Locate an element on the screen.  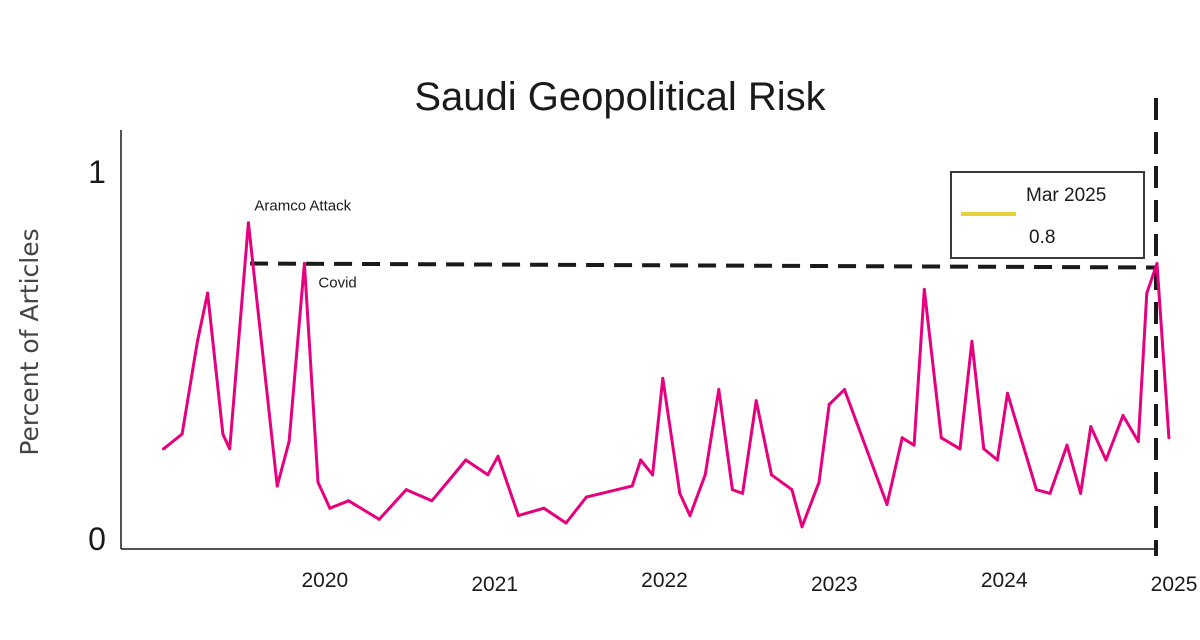
legend-month: Mar 2025 is located at coordinates (1066, 195).